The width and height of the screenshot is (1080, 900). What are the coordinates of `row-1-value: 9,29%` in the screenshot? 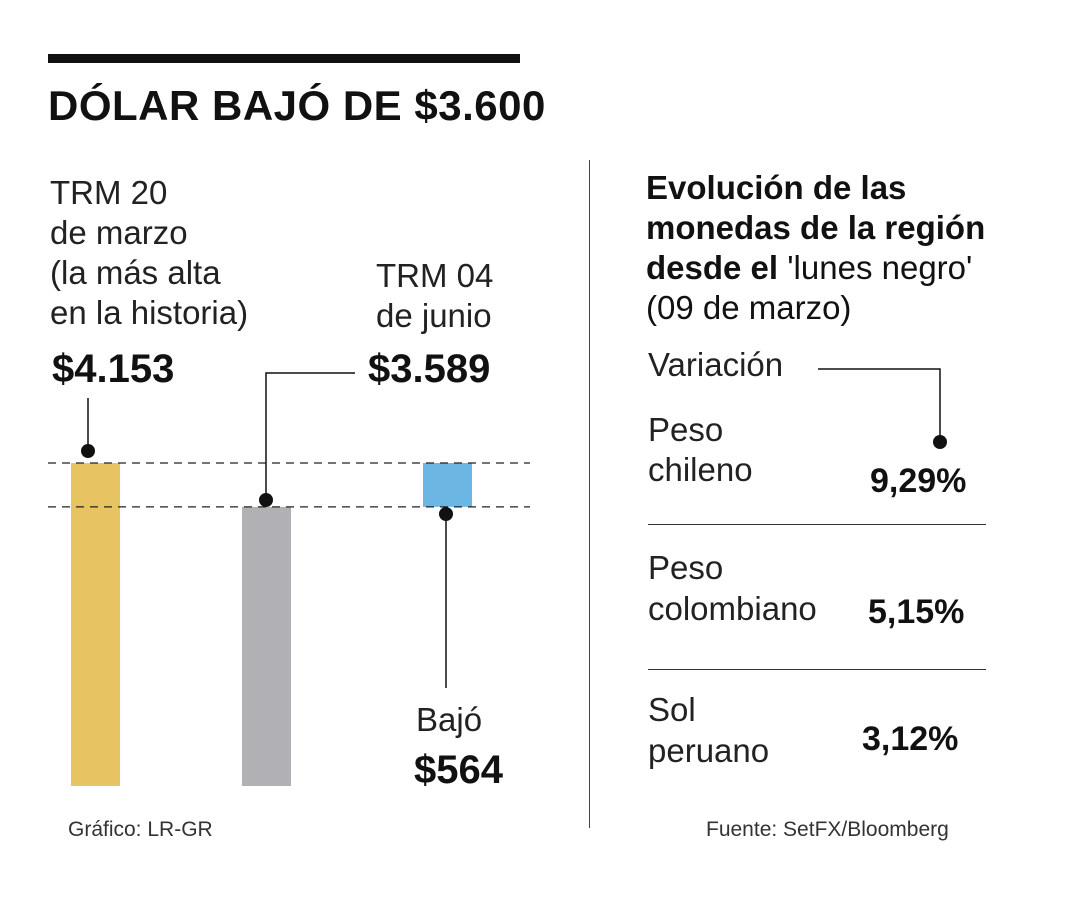 It's located at (918, 481).